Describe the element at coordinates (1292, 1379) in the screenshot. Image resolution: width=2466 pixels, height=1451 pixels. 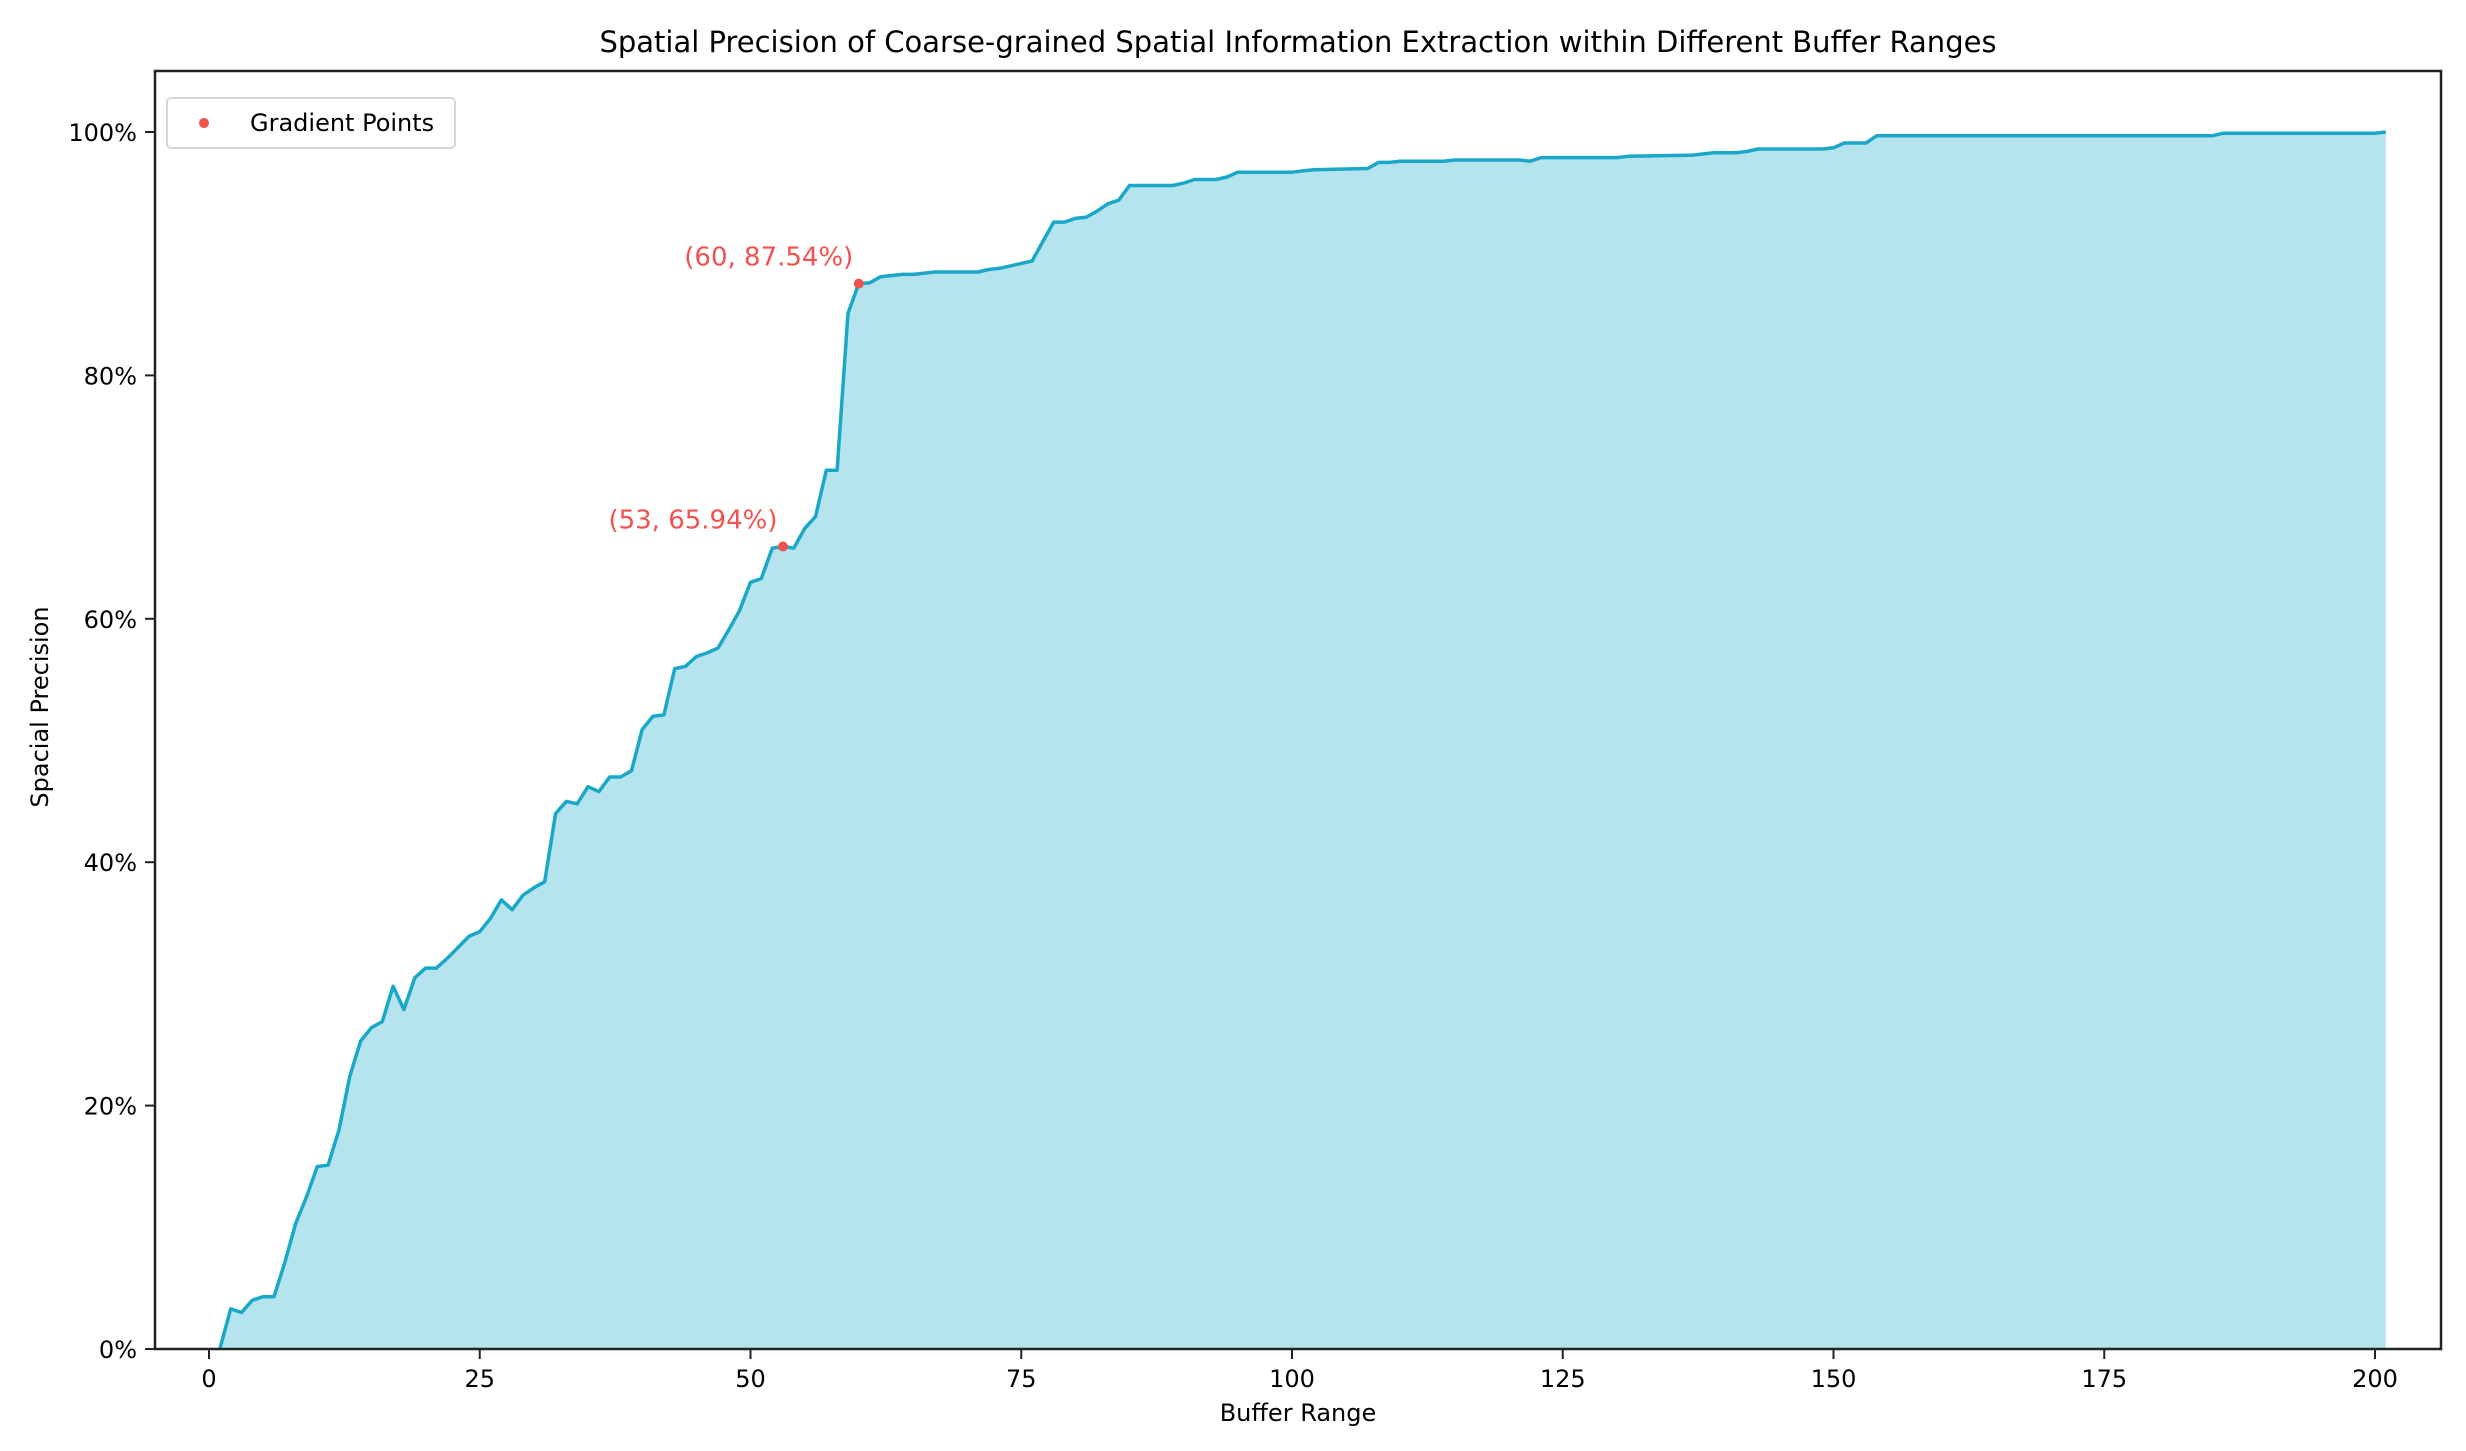
I see `x-tick-label: 100` at that location.